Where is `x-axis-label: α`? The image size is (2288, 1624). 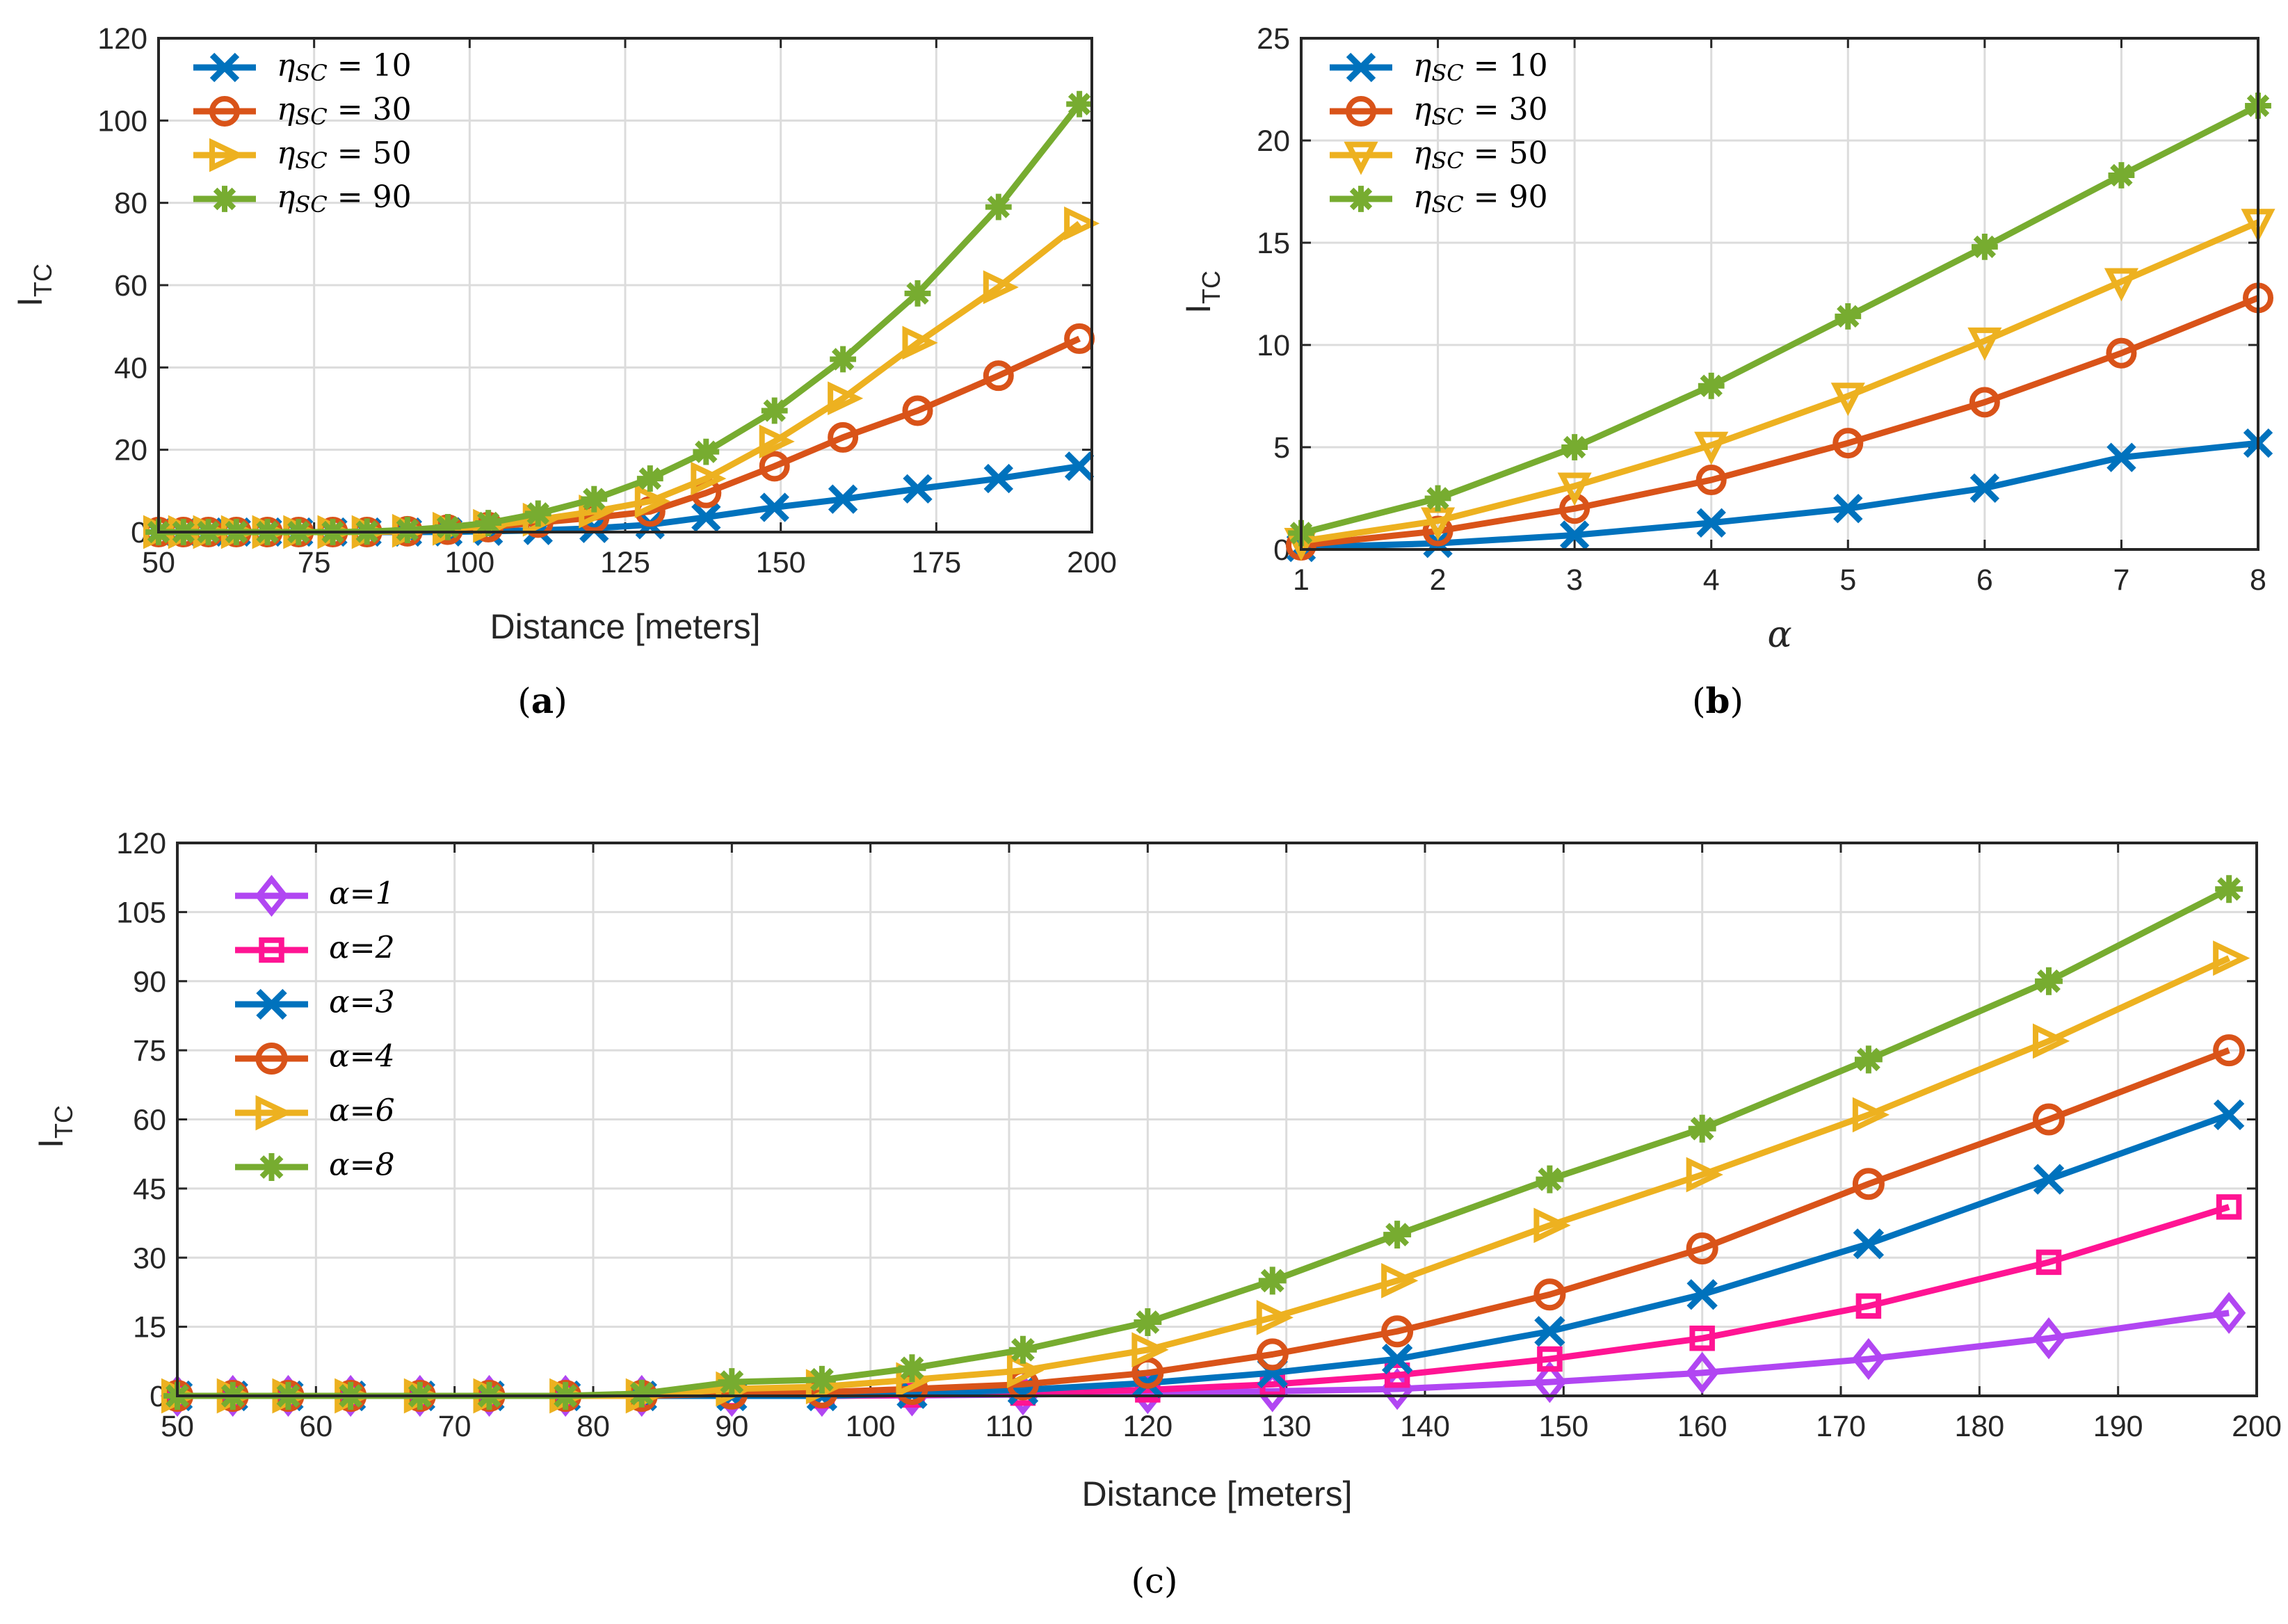
x-axis-label: α is located at coordinates (1779, 635).